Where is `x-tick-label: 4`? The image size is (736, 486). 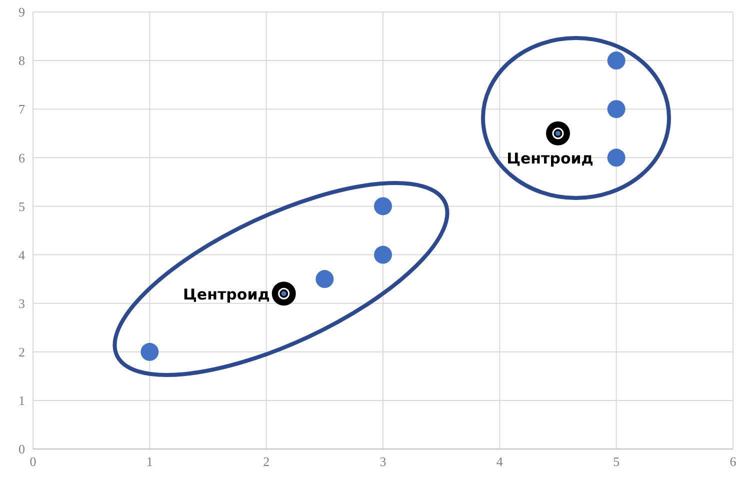
x-tick-label: 4 is located at coordinates (500, 462).